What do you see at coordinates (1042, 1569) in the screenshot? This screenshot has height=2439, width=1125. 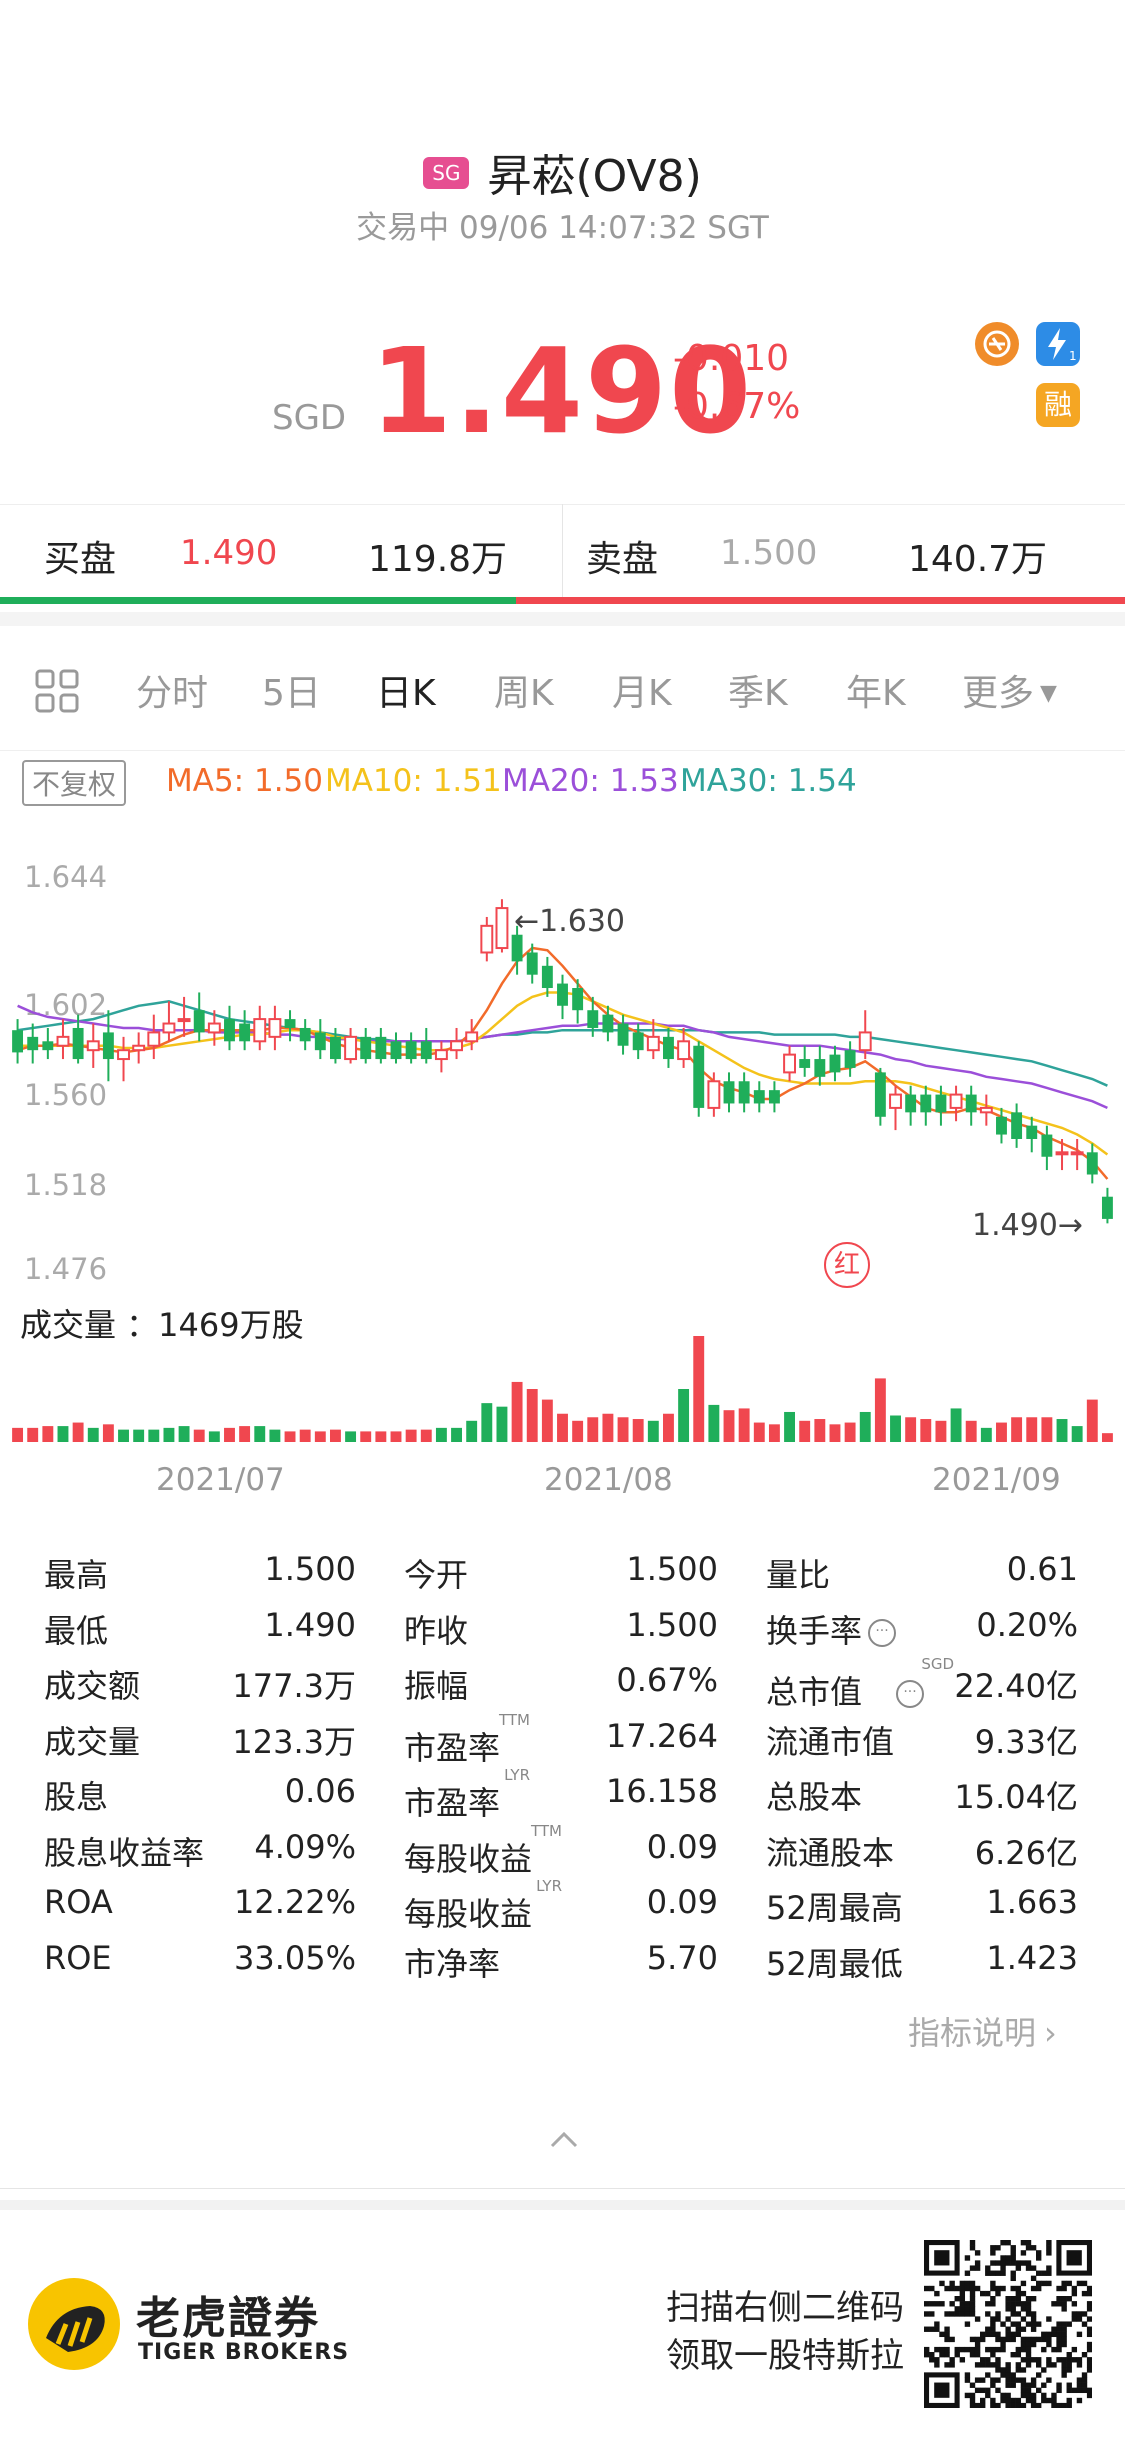 I see `stat-value: 0.61` at bounding box center [1042, 1569].